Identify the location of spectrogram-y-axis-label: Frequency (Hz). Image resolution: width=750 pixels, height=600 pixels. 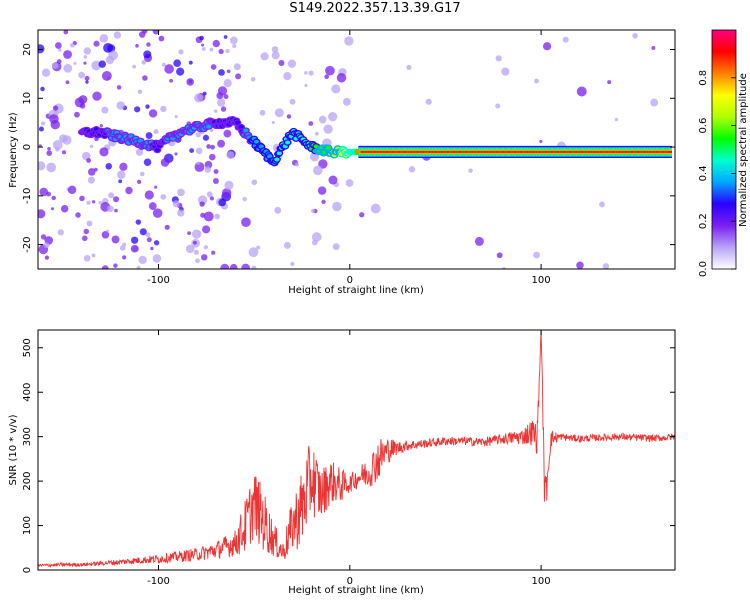
(13, 150).